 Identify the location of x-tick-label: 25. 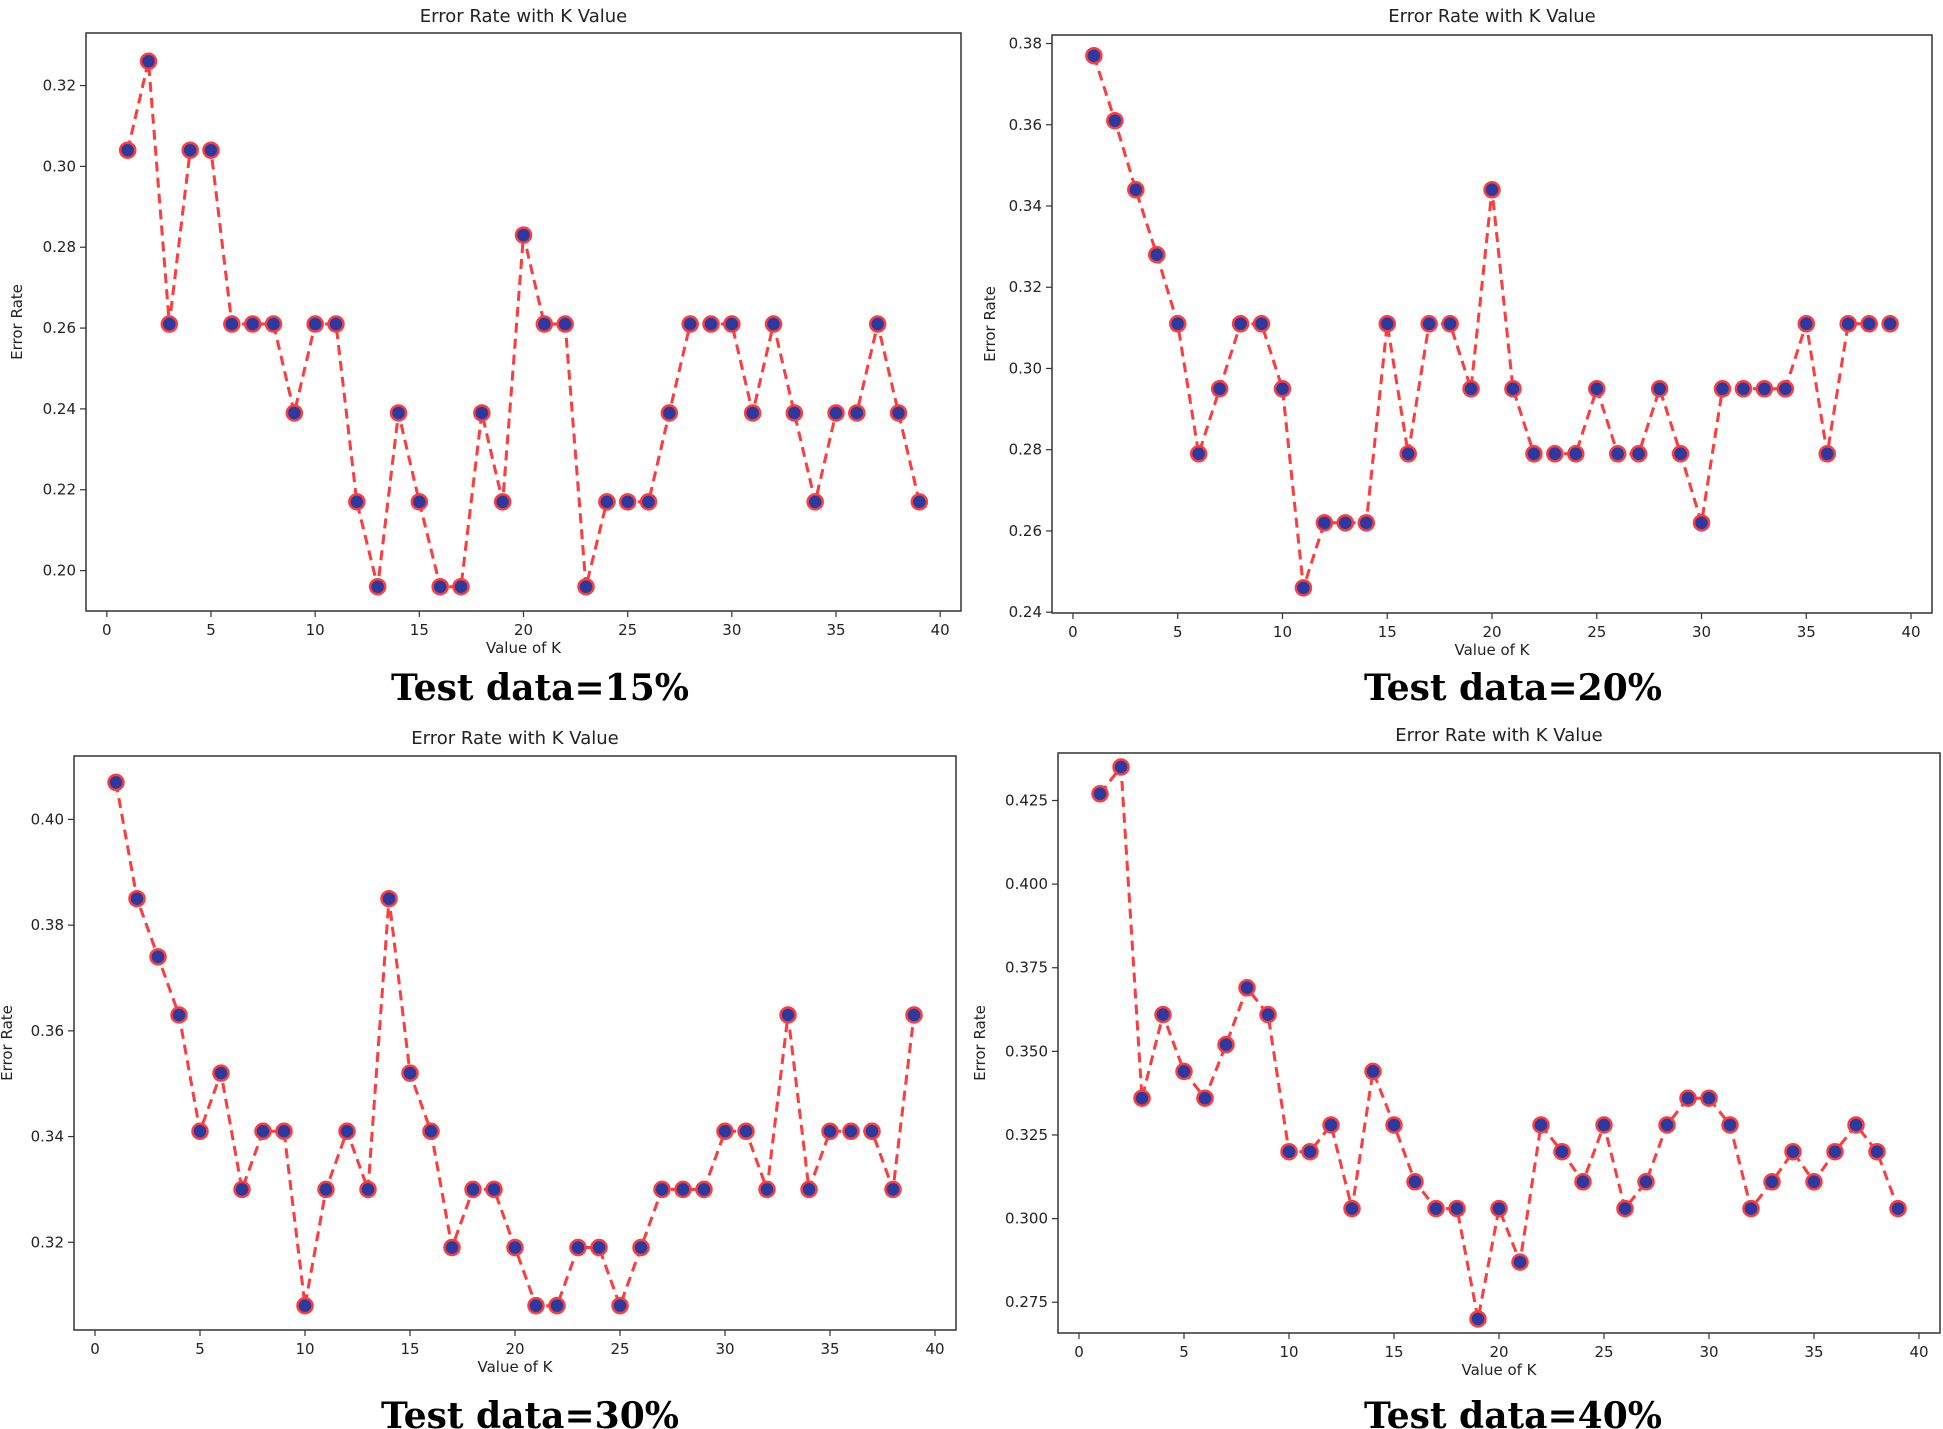
(1596, 632).